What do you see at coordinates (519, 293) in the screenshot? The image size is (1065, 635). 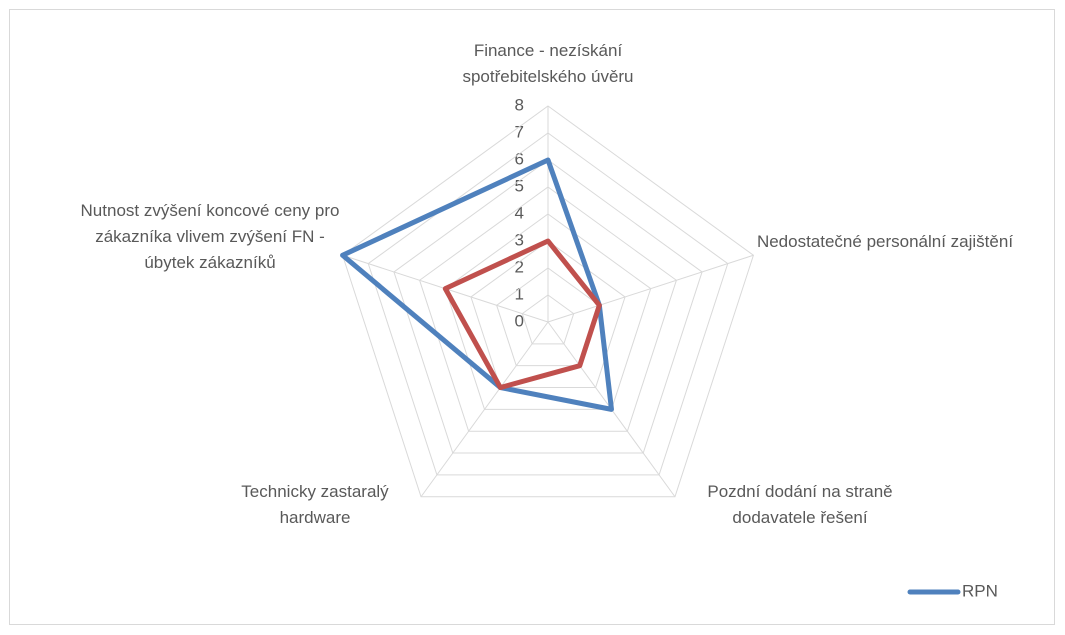 I see `r-tick-label: 1` at bounding box center [519, 293].